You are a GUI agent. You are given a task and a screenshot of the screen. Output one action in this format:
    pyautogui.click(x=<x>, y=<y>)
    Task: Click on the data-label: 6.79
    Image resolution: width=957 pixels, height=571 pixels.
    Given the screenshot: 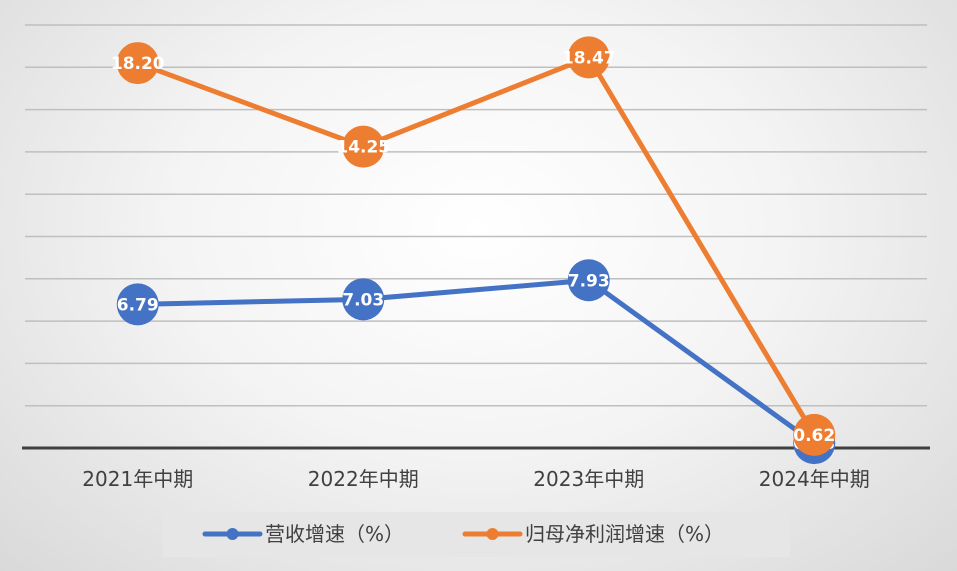 What is the action you would take?
    pyautogui.click(x=138, y=305)
    